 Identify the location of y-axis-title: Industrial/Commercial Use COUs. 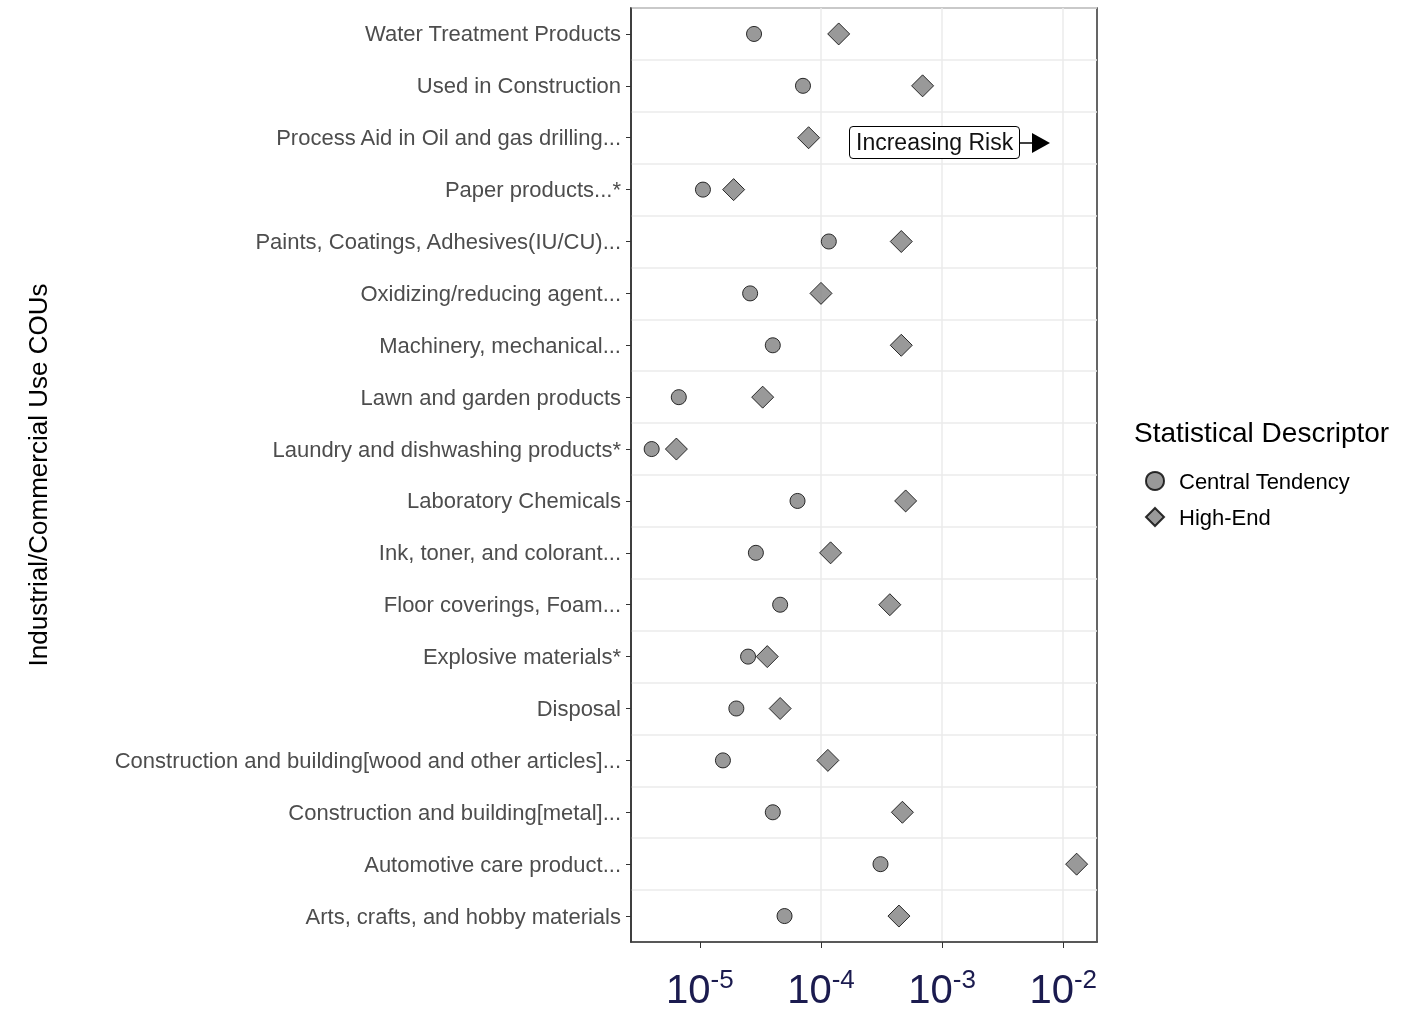
(38, 475).